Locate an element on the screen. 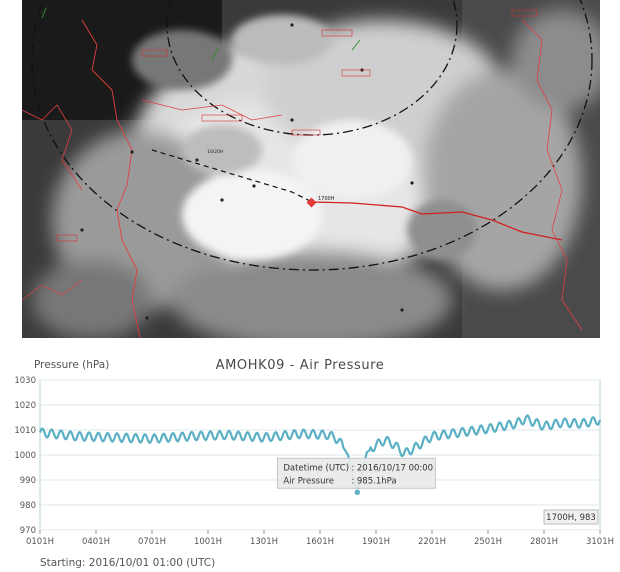 This screenshot has width=620, height=572. x-tick-label: 1001H is located at coordinates (208, 542).